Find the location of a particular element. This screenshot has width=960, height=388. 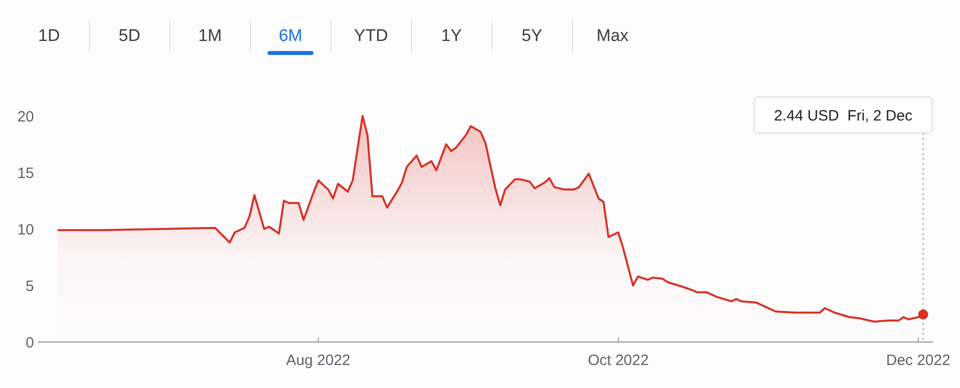

text: 6M is located at coordinates (290, 35).